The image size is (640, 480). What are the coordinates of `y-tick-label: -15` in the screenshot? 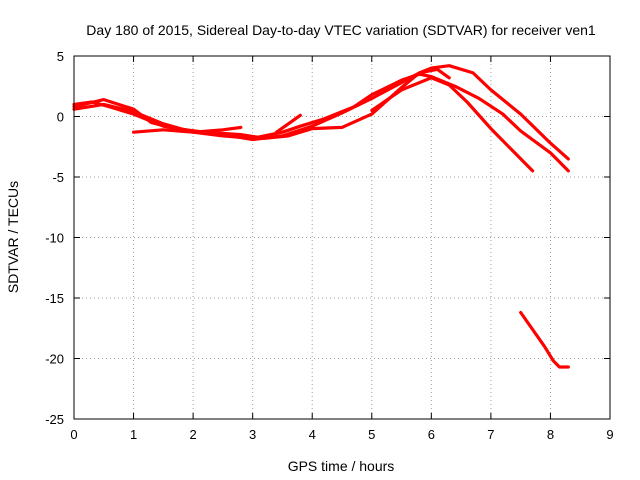 It's located at (54, 298).